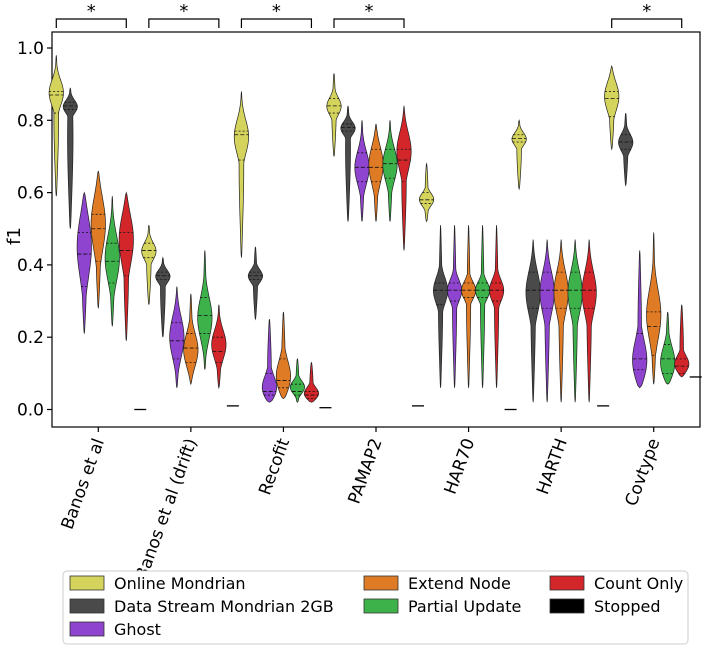  What do you see at coordinates (552, 466) in the screenshot?
I see `x-tick-label: HARTH` at bounding box center [552, 466].